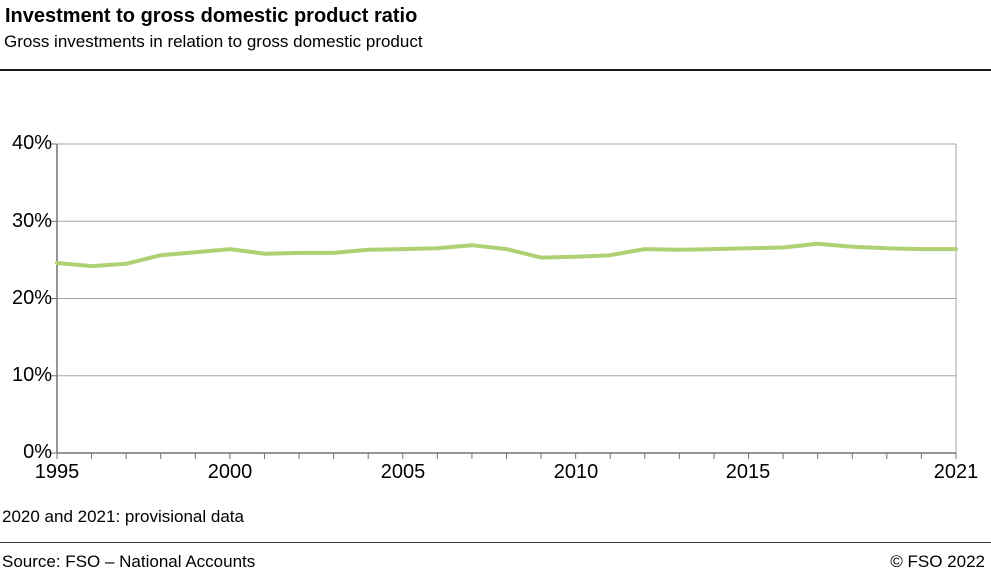  I want to click on x-tick-label-2010: 2010, so click(576, 472).